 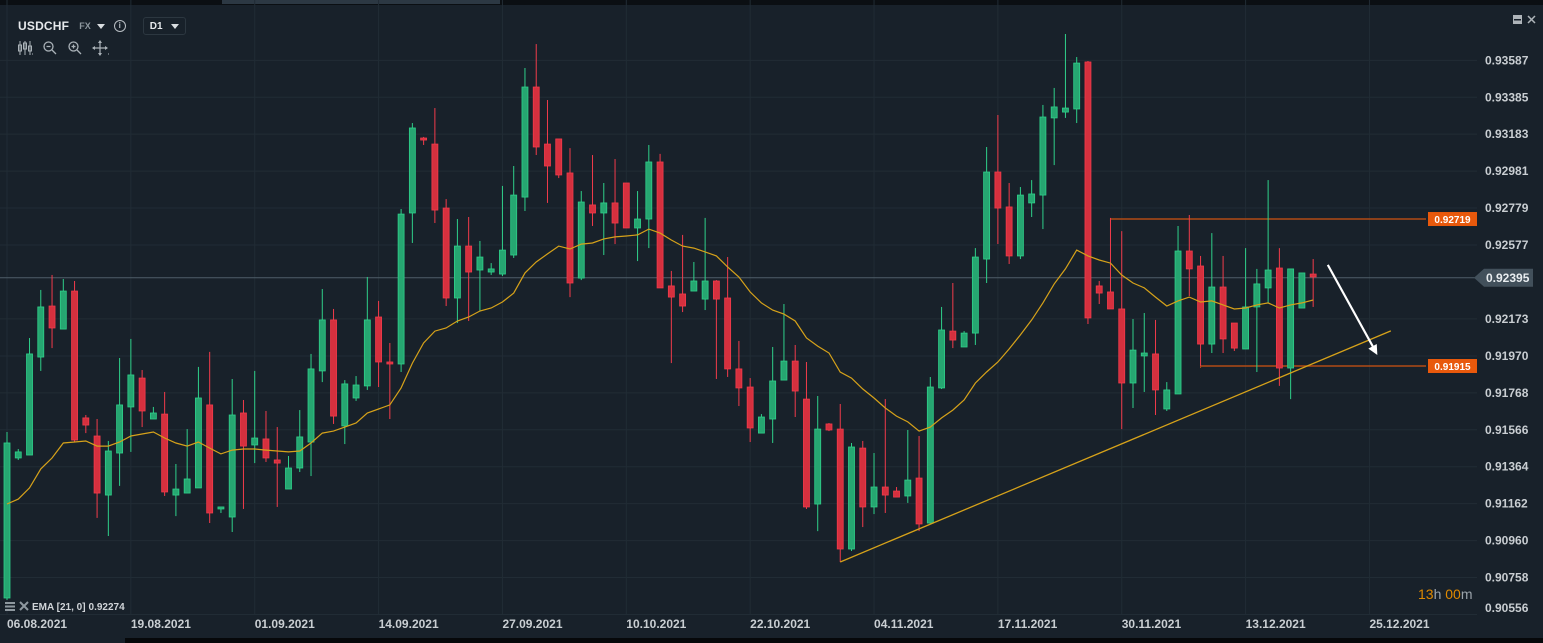 I want to click on remove-indicator-icon, so click(x=24, y=607).